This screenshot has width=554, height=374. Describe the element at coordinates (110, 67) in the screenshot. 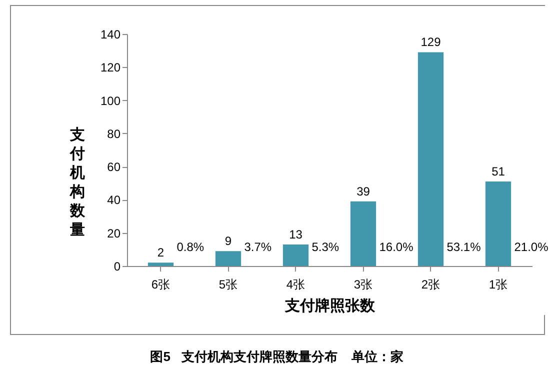

I see `y-tick-label: 120` at that location.